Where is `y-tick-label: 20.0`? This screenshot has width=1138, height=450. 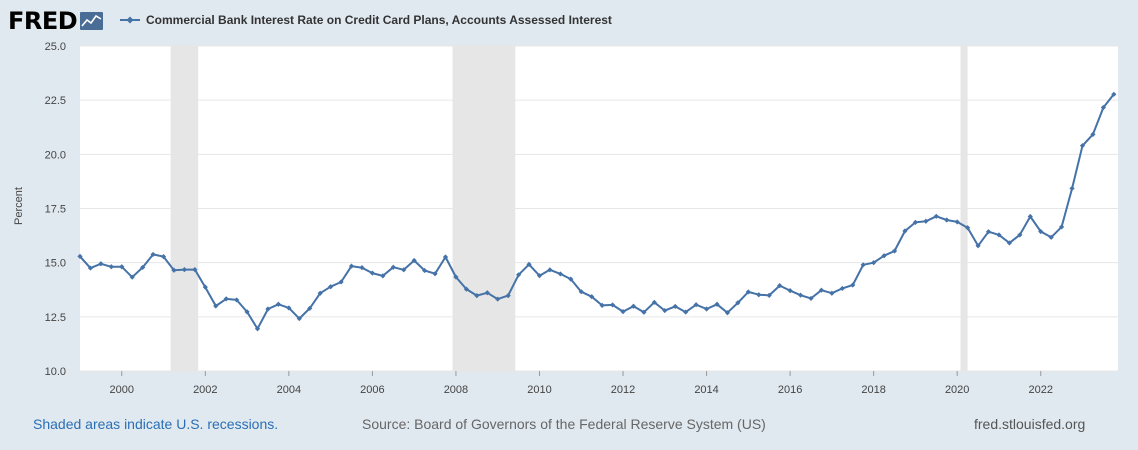 y-tick-label: 20.0 is located at coordinates (55, 155).